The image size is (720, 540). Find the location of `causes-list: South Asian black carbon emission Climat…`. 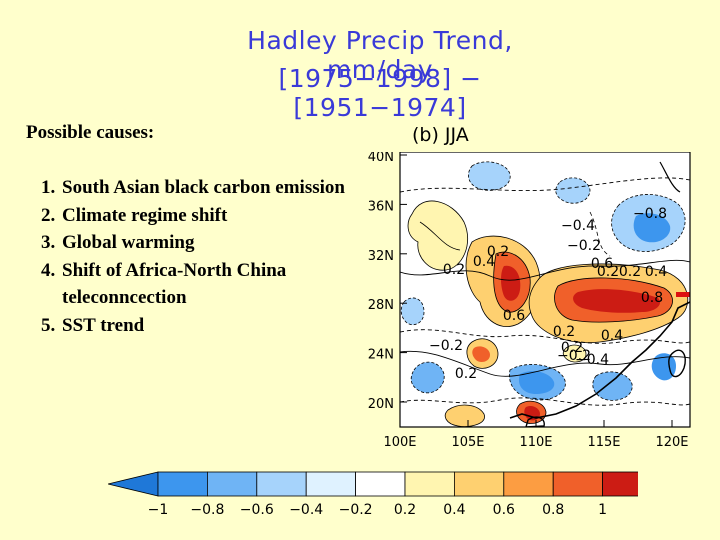

causes-list: South Asian black carbon emission Climat… is located at coordinates (191, 256).